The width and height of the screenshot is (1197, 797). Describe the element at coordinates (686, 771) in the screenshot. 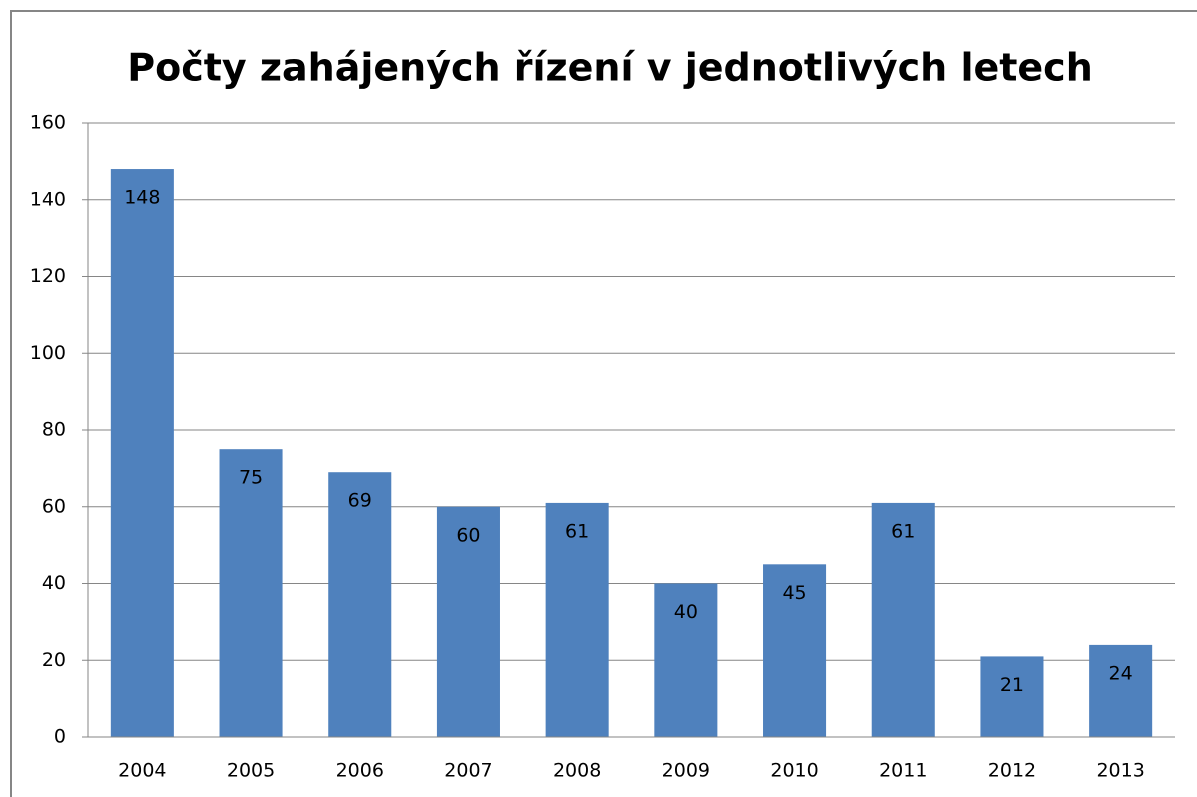

I see `x-tick-label: 2009` at that location.